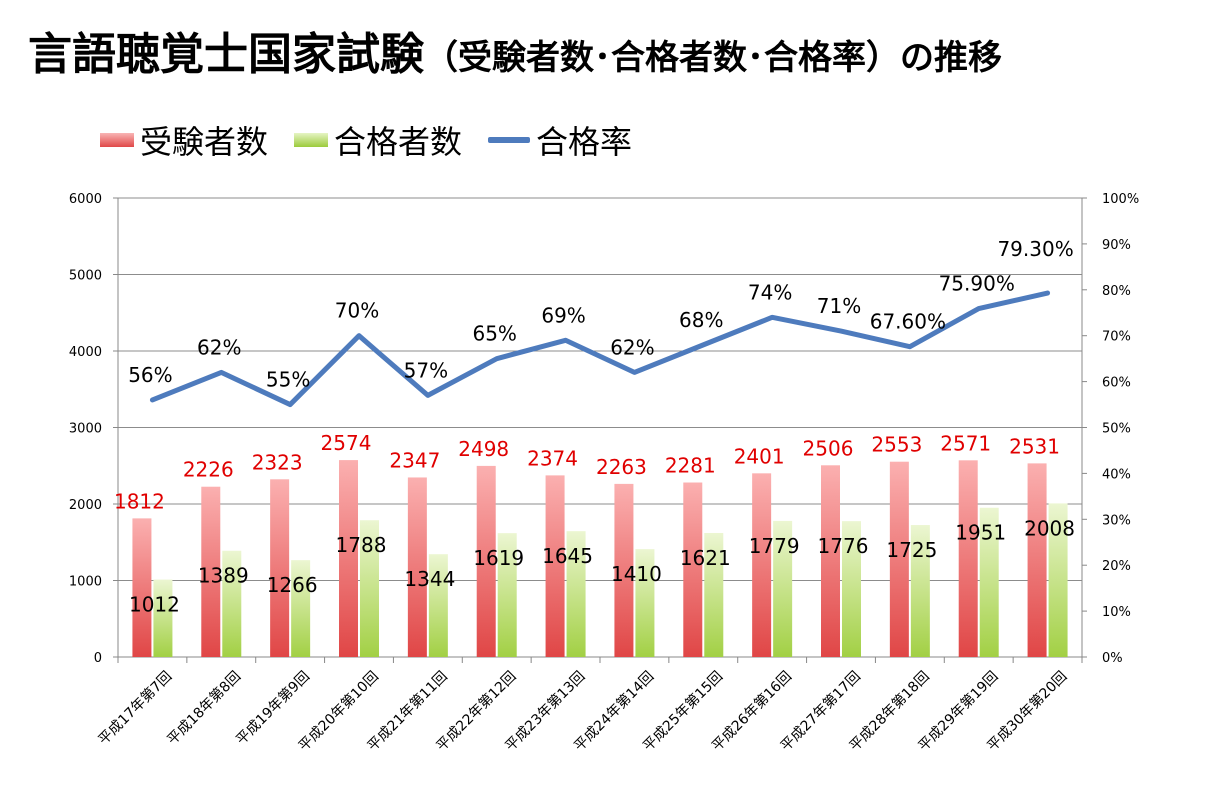  Describe the element at coordinates (1116, 383) in the screenshot. I see `right-axis-tick-label: 60%` at that location.